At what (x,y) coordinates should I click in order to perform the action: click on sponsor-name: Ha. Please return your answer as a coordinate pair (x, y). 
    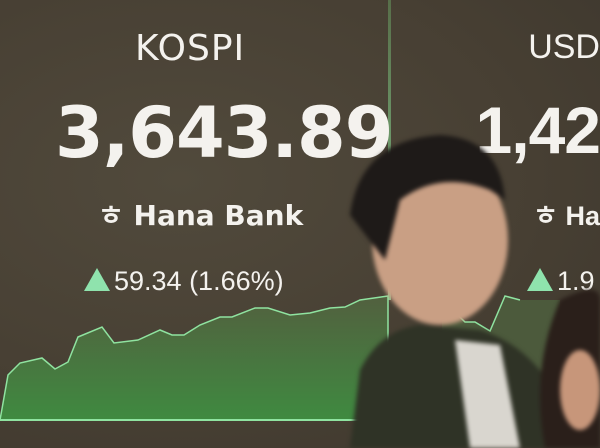
    Looking at the image, I should click on (582, 216).